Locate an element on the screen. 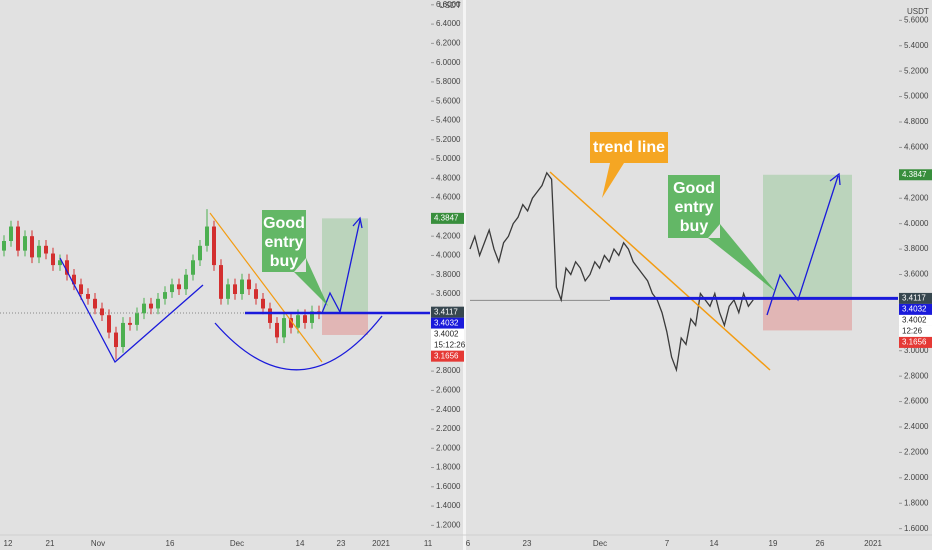 The height and width of the screenshot is (550, 932). stop-zone is located at coordinates (807, 314).